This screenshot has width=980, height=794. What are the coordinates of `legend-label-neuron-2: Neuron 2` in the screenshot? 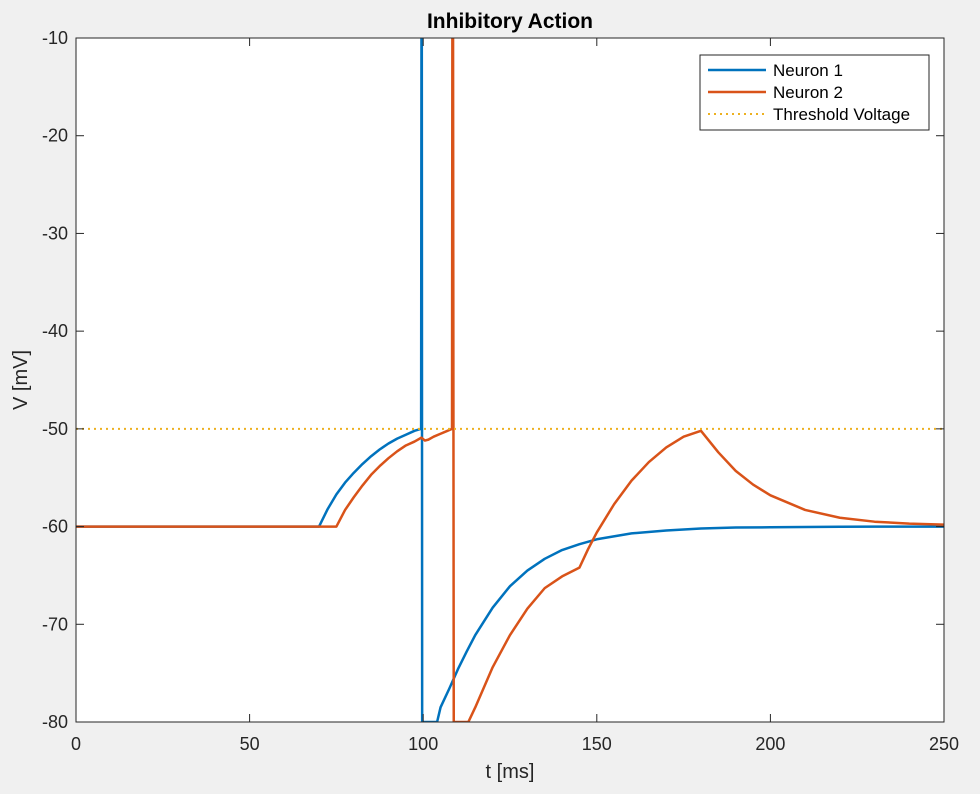 It's located at (808, 92).